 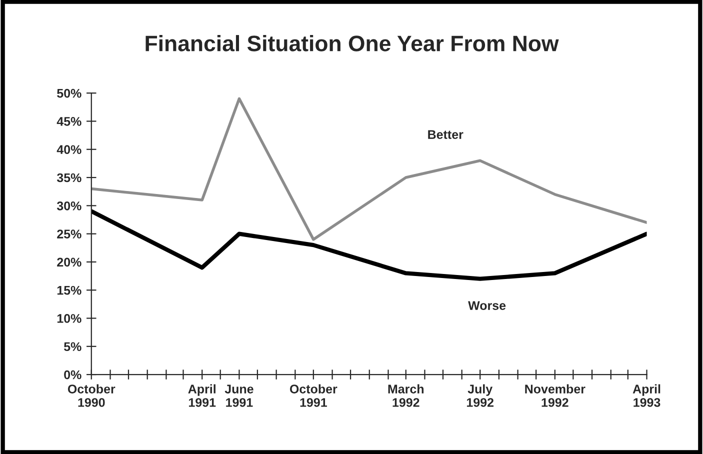 I want to click on y-tick-label: 10%, so click(x=69, y=318).